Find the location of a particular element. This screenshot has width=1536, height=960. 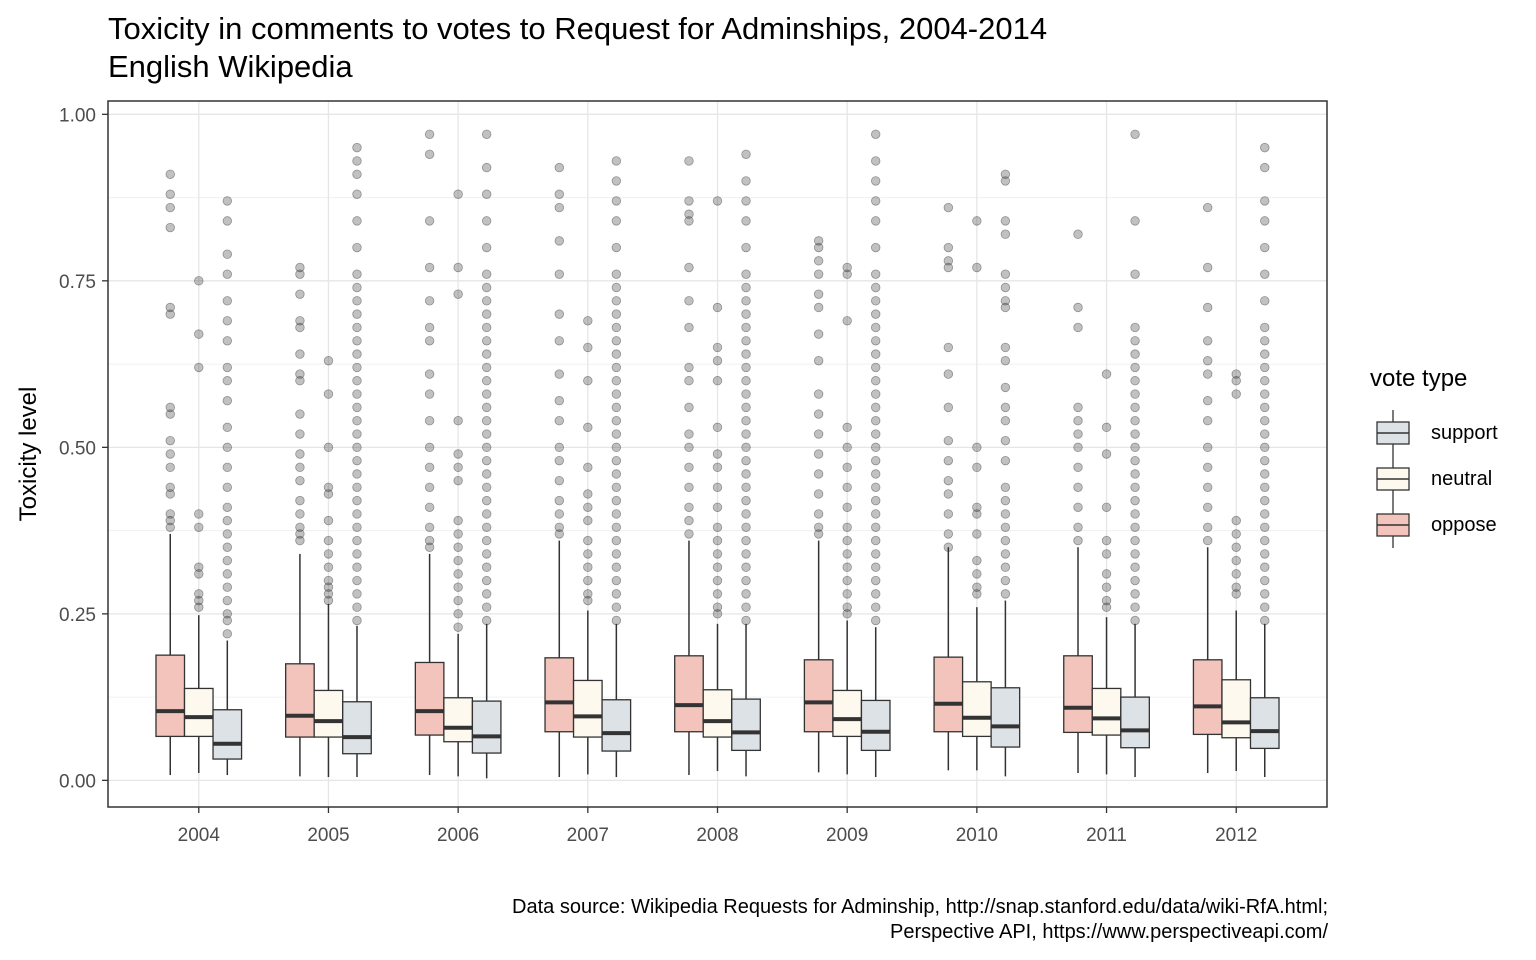

support-box-2004 is located at coordinates (227, 708).